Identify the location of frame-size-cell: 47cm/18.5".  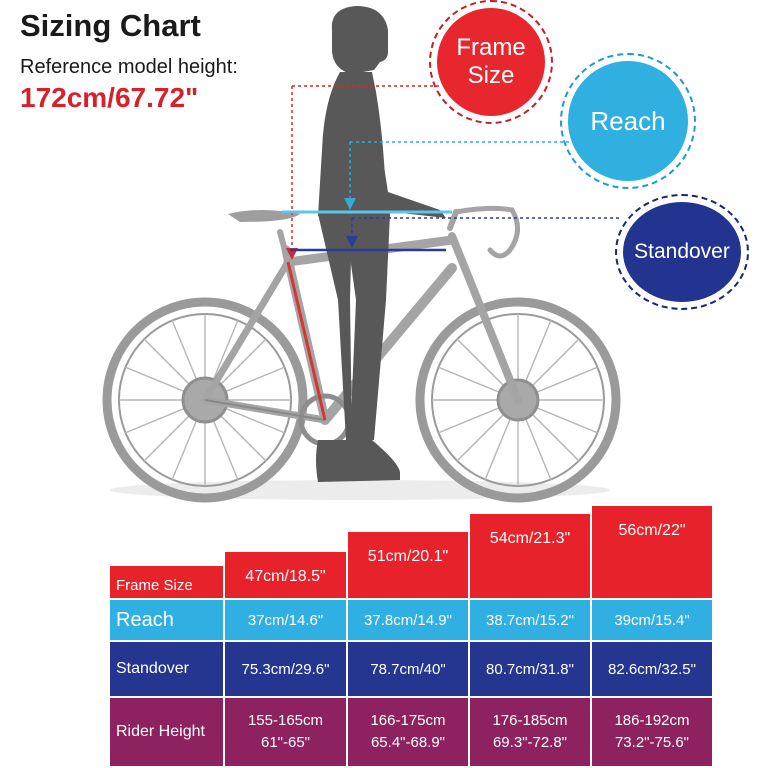
(285, 575).